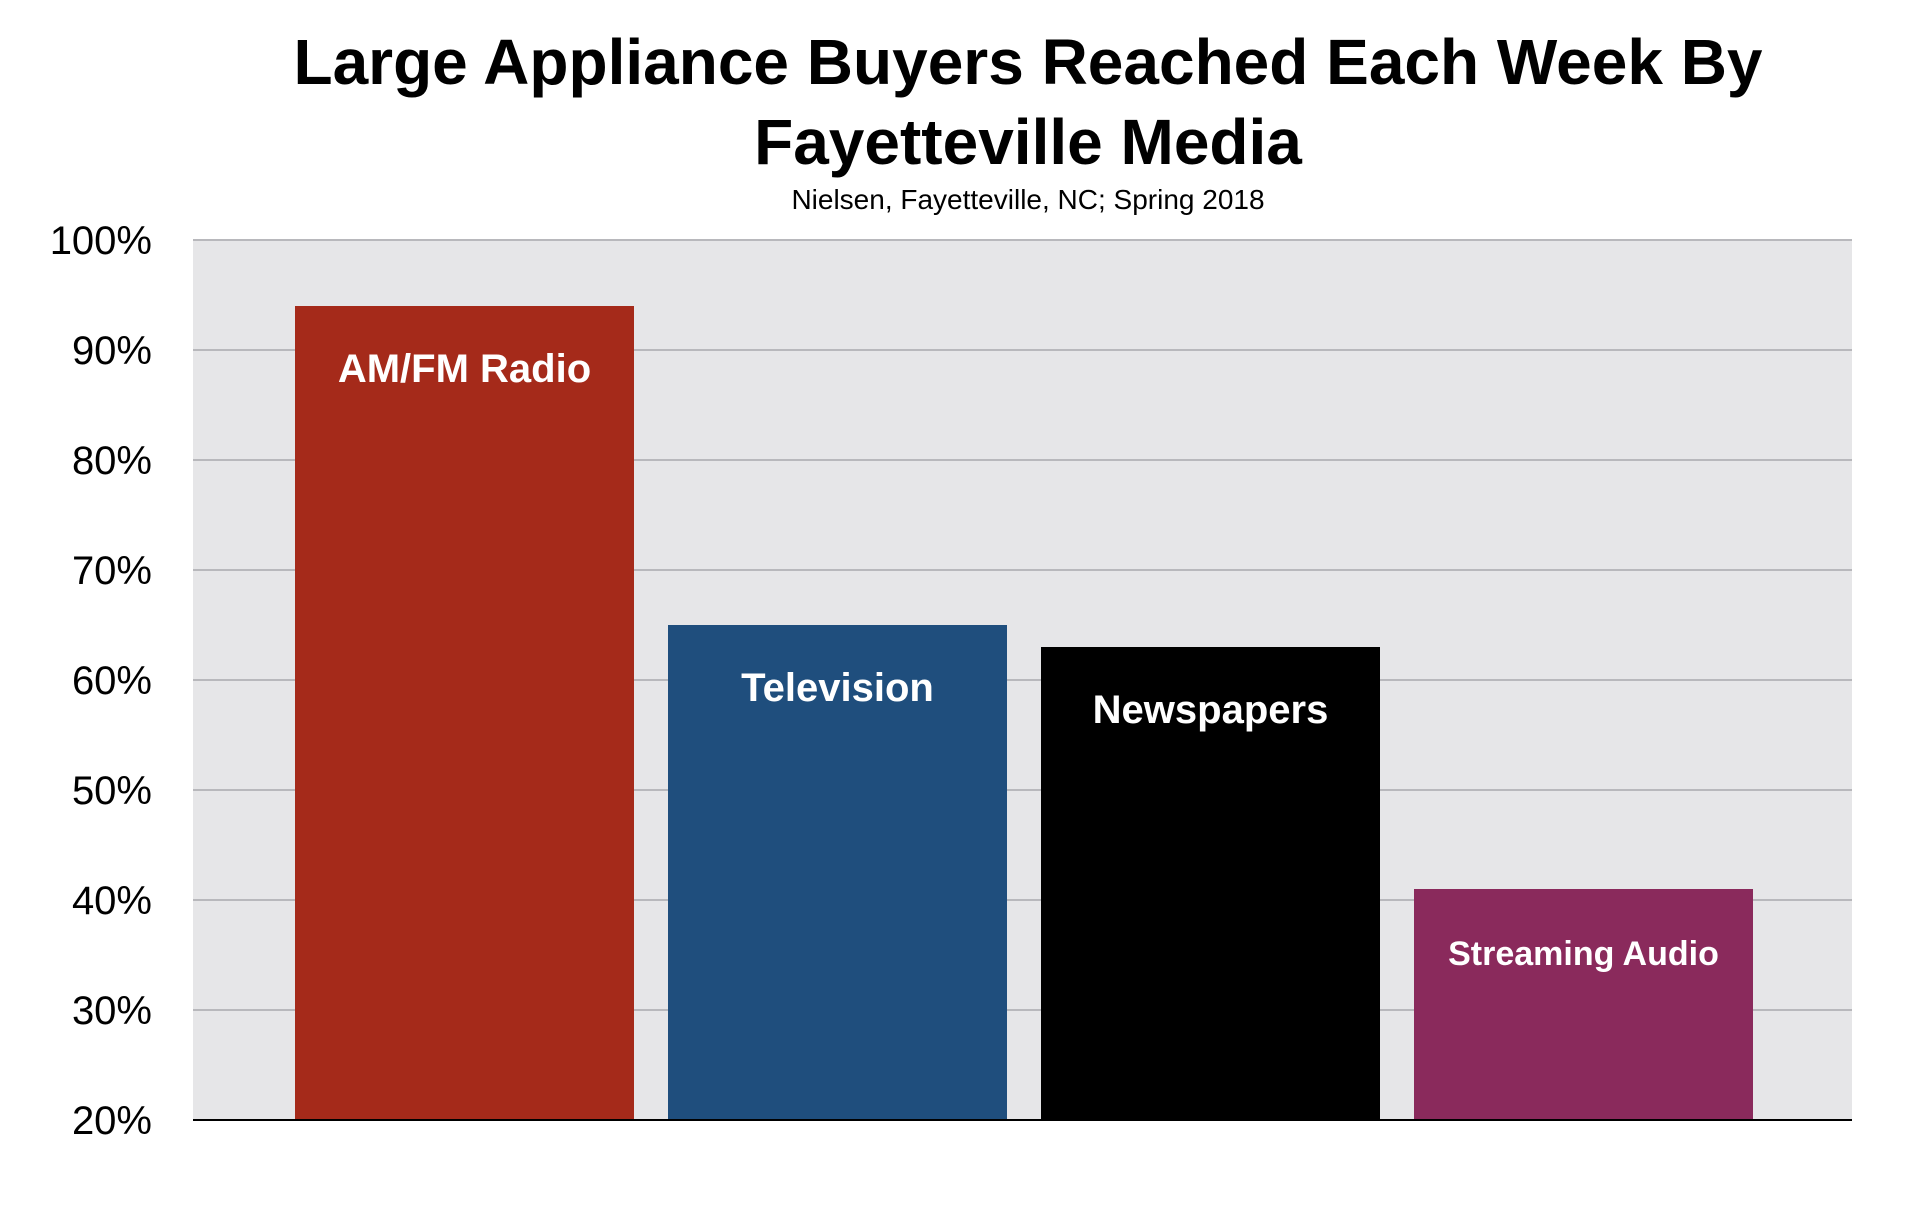 The width and height of the screenshot is (1916, 1214). I want to click on bar-label: Streaming Audio, so click(1583, 954).